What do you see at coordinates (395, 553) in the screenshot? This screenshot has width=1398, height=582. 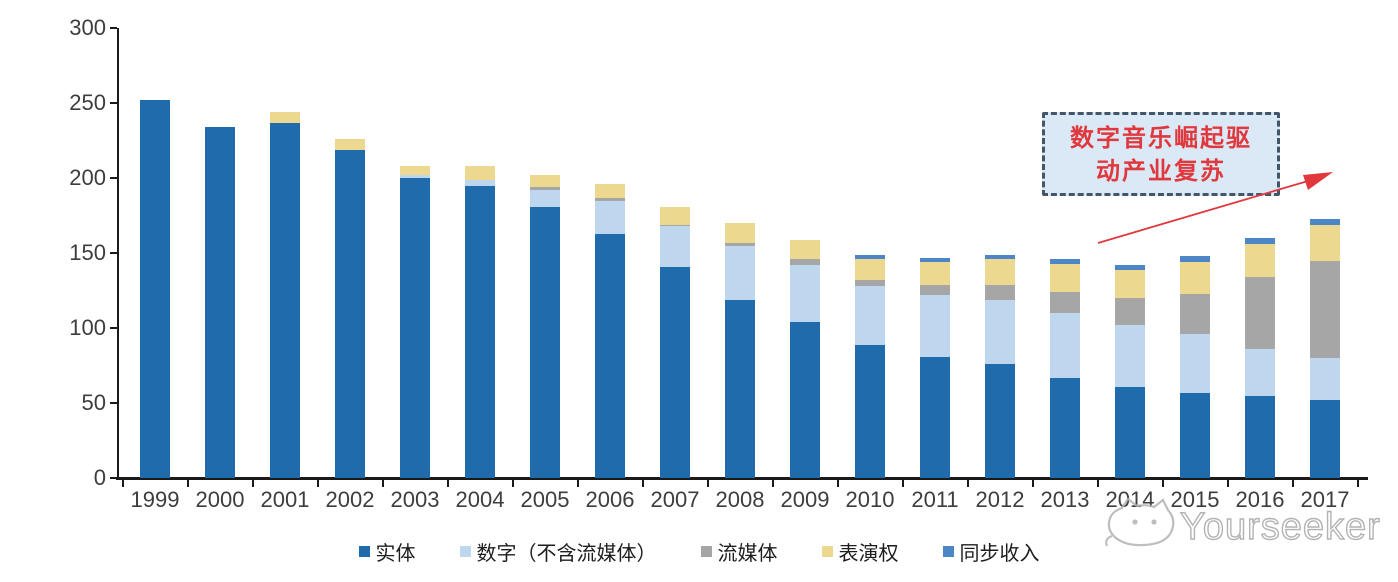 I see `legend-label: 实体` at bounding box center [395, 553].